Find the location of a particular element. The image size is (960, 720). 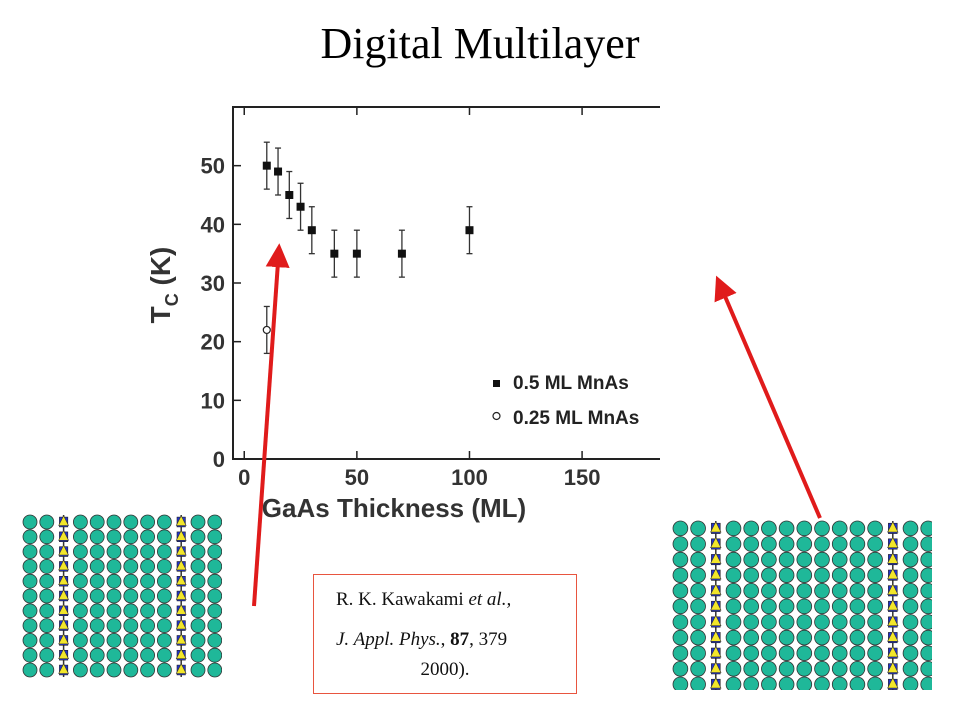

citation-line-journal: J. Appl. Phys., 87, 379 is located at coordinates (422, 639).